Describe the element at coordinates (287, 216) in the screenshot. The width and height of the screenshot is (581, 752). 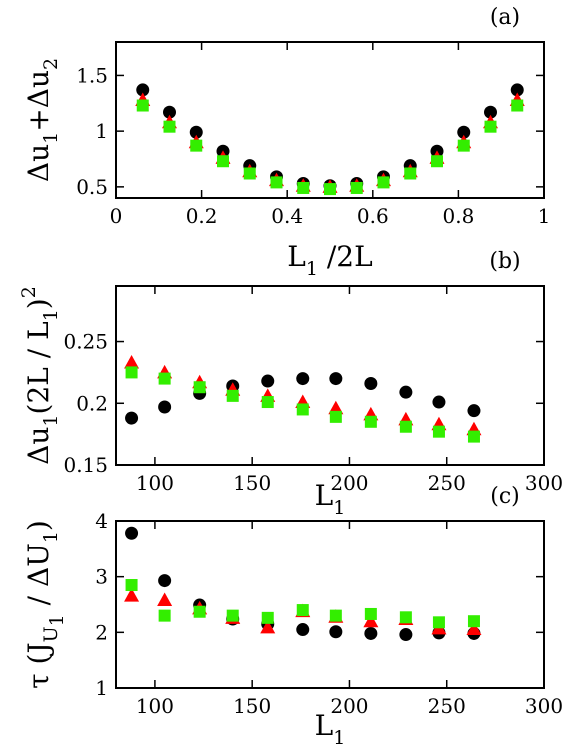
I see `x-tick-label: 0.4` at that location.